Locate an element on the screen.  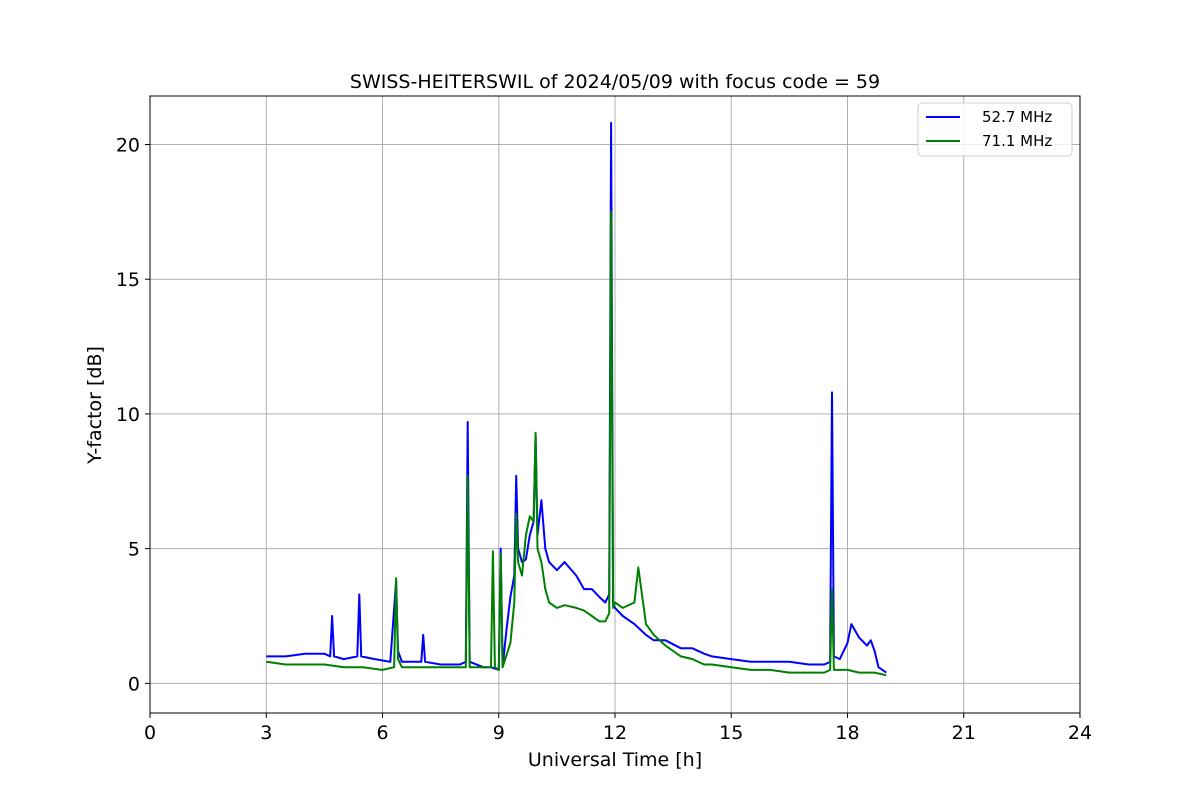
x-tick-label: 15 is located at coordinates (731, 733).